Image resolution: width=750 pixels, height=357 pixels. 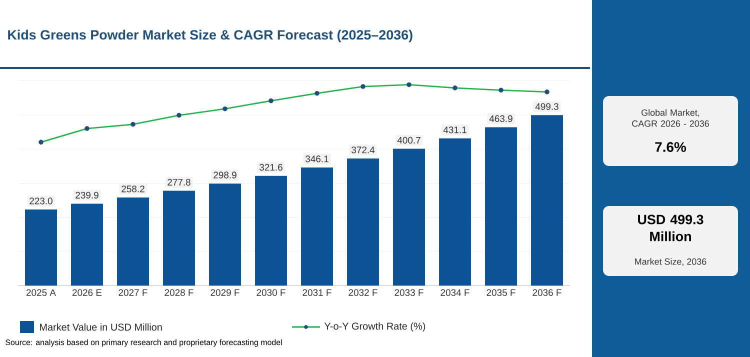 What do you see at coordinates (179, 182) in the screenshot?
I see `data-label: 277.8` at bounding box center [179, 182].